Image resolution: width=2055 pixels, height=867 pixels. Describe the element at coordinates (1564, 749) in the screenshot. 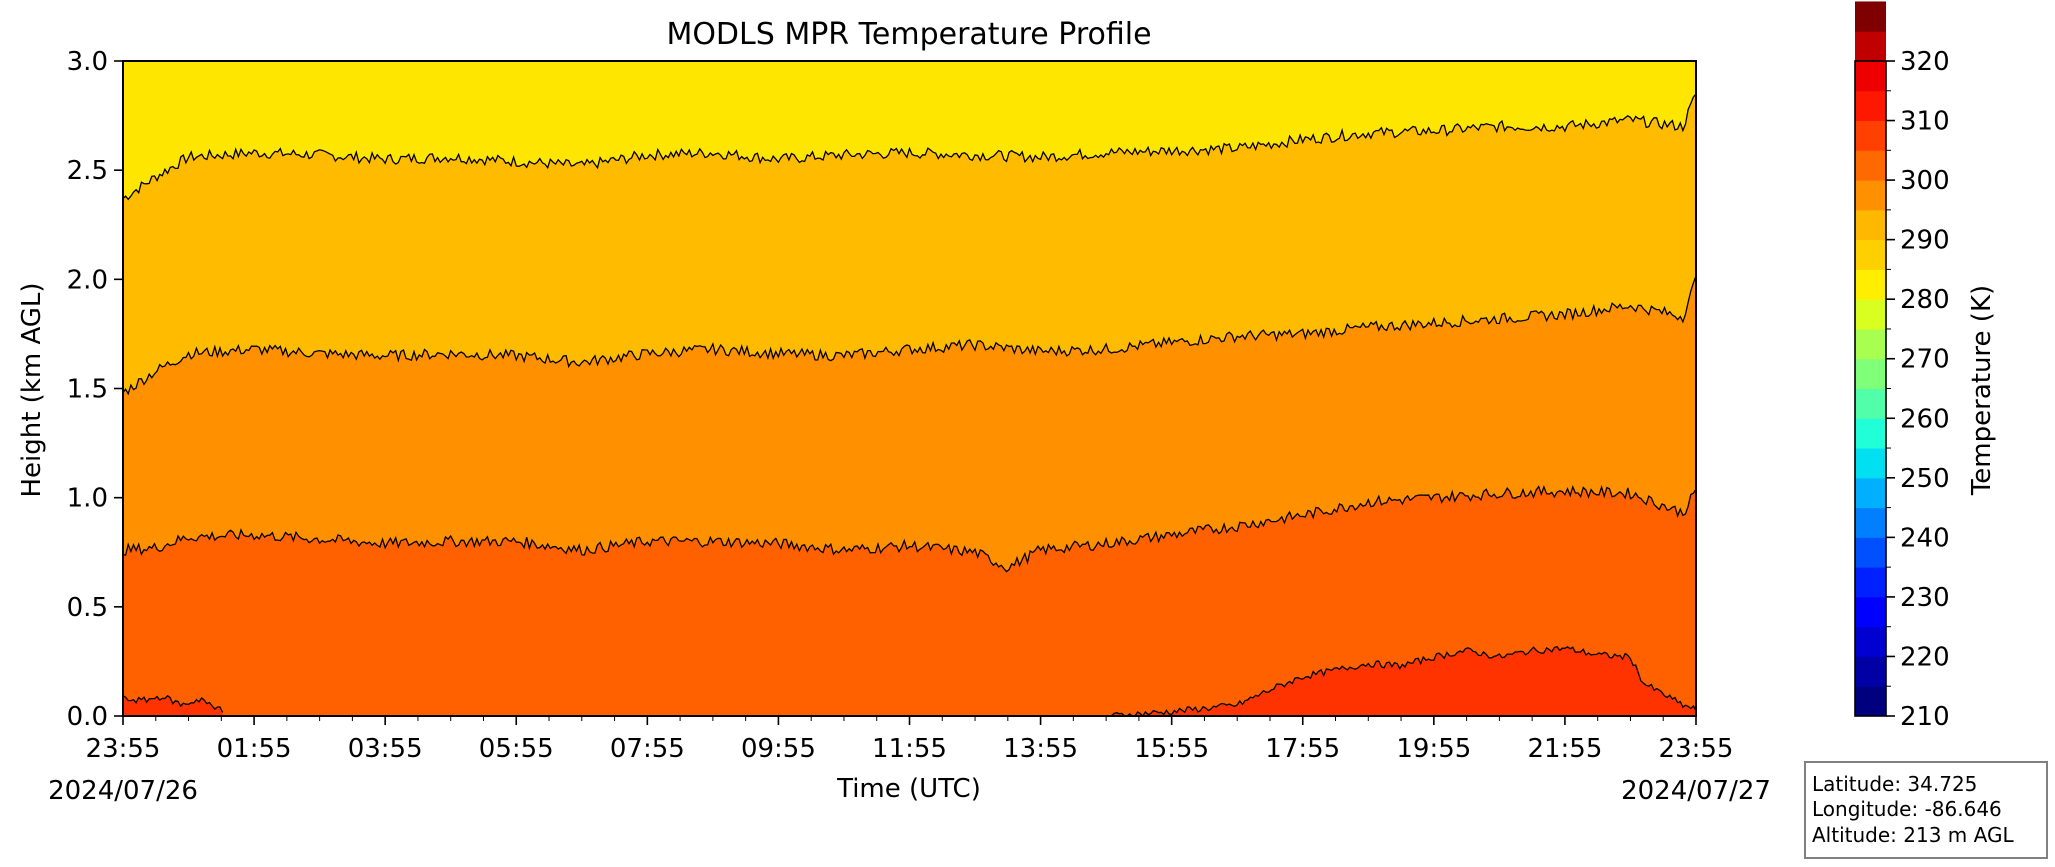

I see `x-tick-label: 21:55` at that location.